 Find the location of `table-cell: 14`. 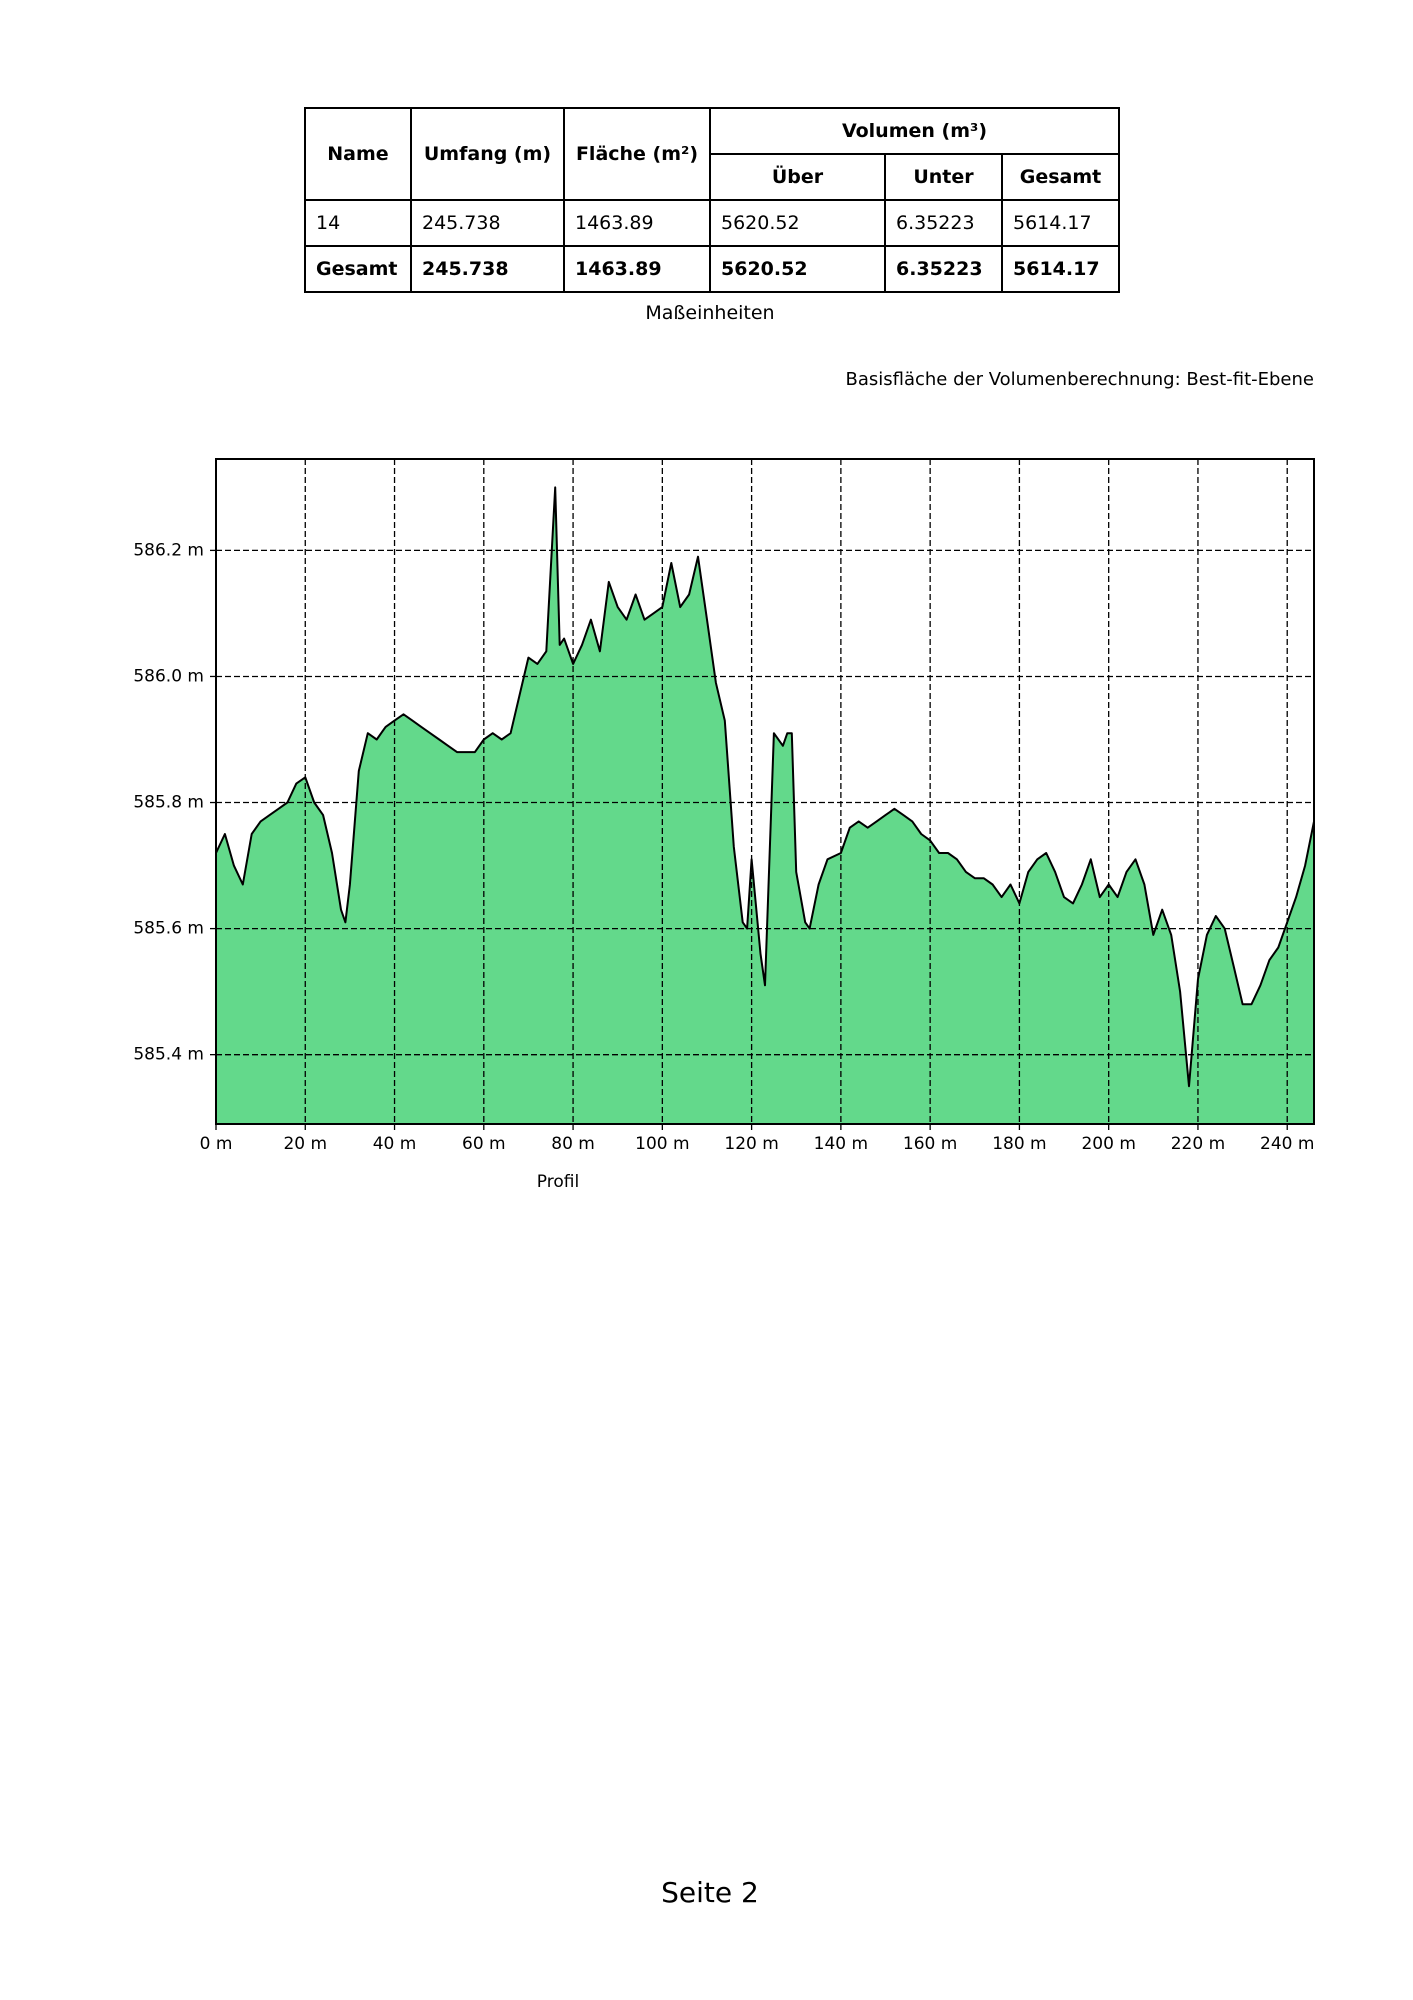

table-cell: 14 is located at coordinates (358, 223).